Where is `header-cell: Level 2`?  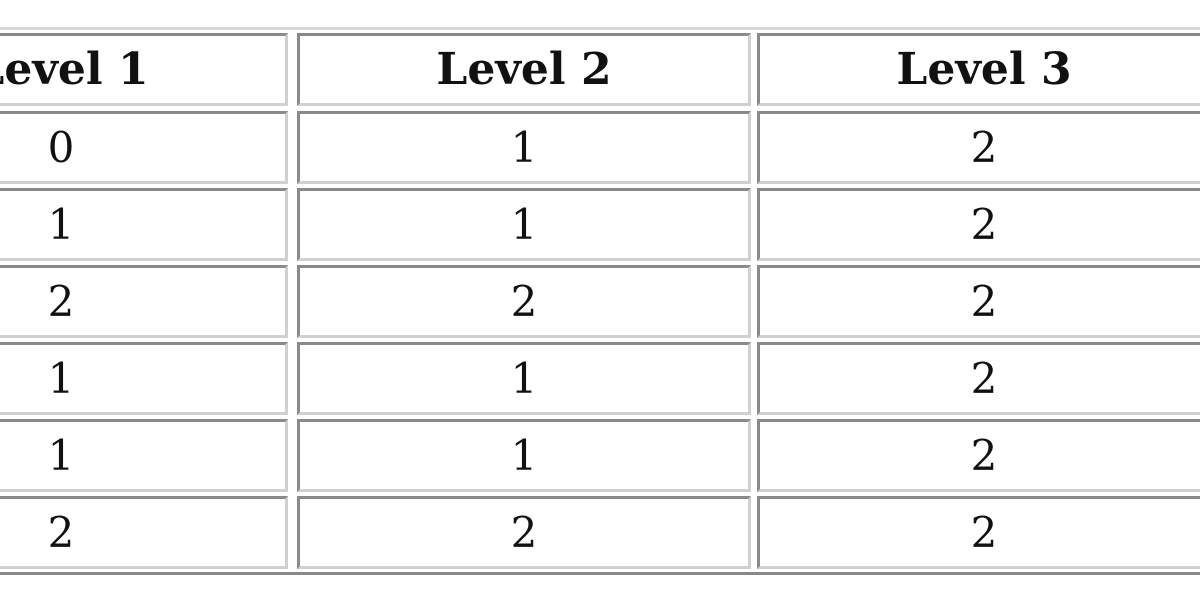
header-cell: Level 2 is located at coordinates (524, 69).